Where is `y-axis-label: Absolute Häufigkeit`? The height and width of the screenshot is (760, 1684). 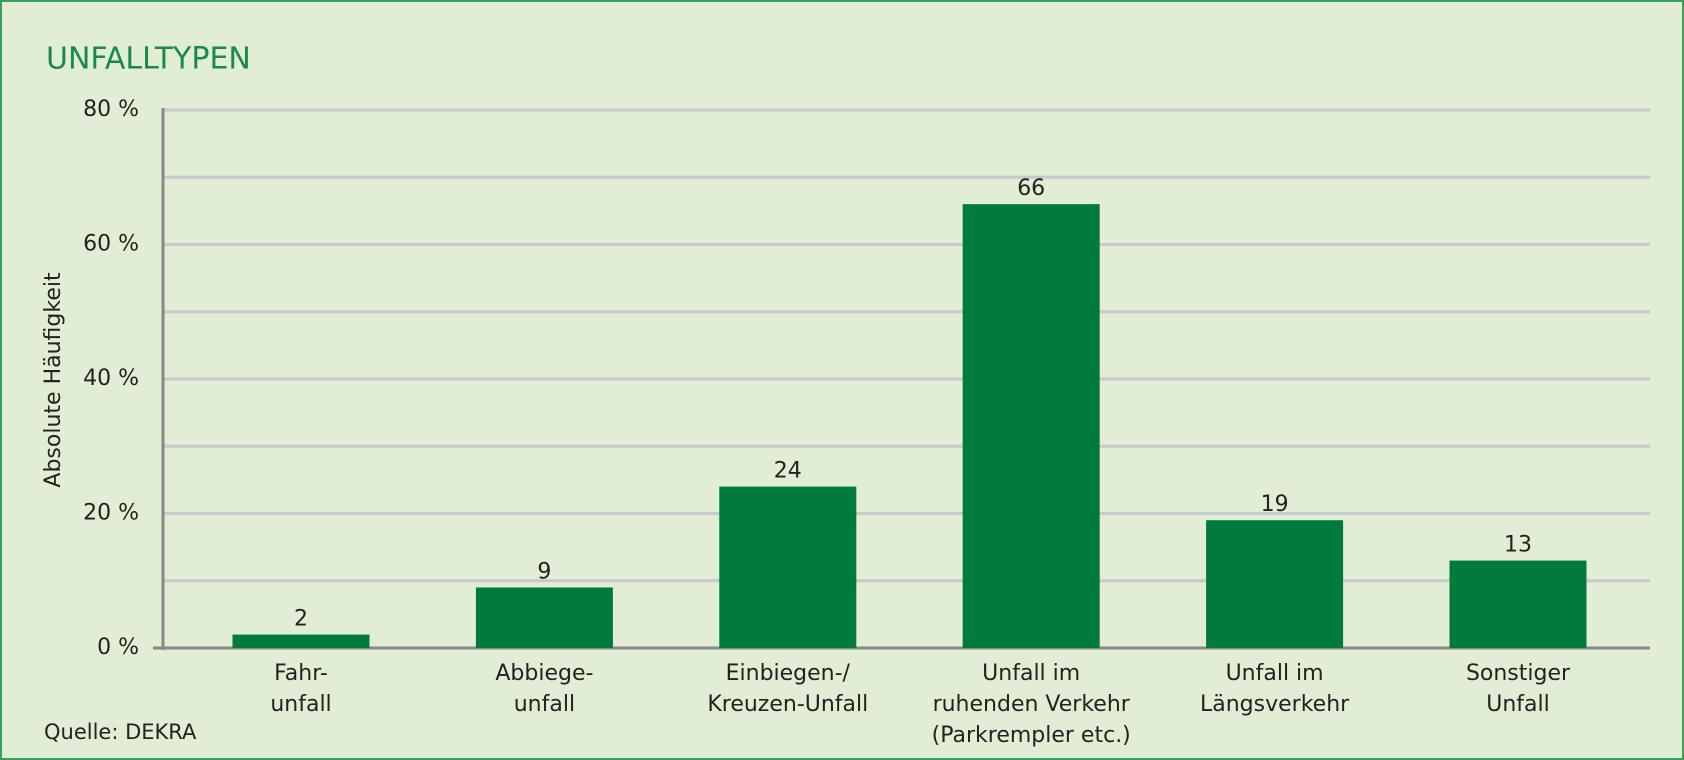 y-axis-label: Absolute Häufigkeit is located at coordinates (53, 380).